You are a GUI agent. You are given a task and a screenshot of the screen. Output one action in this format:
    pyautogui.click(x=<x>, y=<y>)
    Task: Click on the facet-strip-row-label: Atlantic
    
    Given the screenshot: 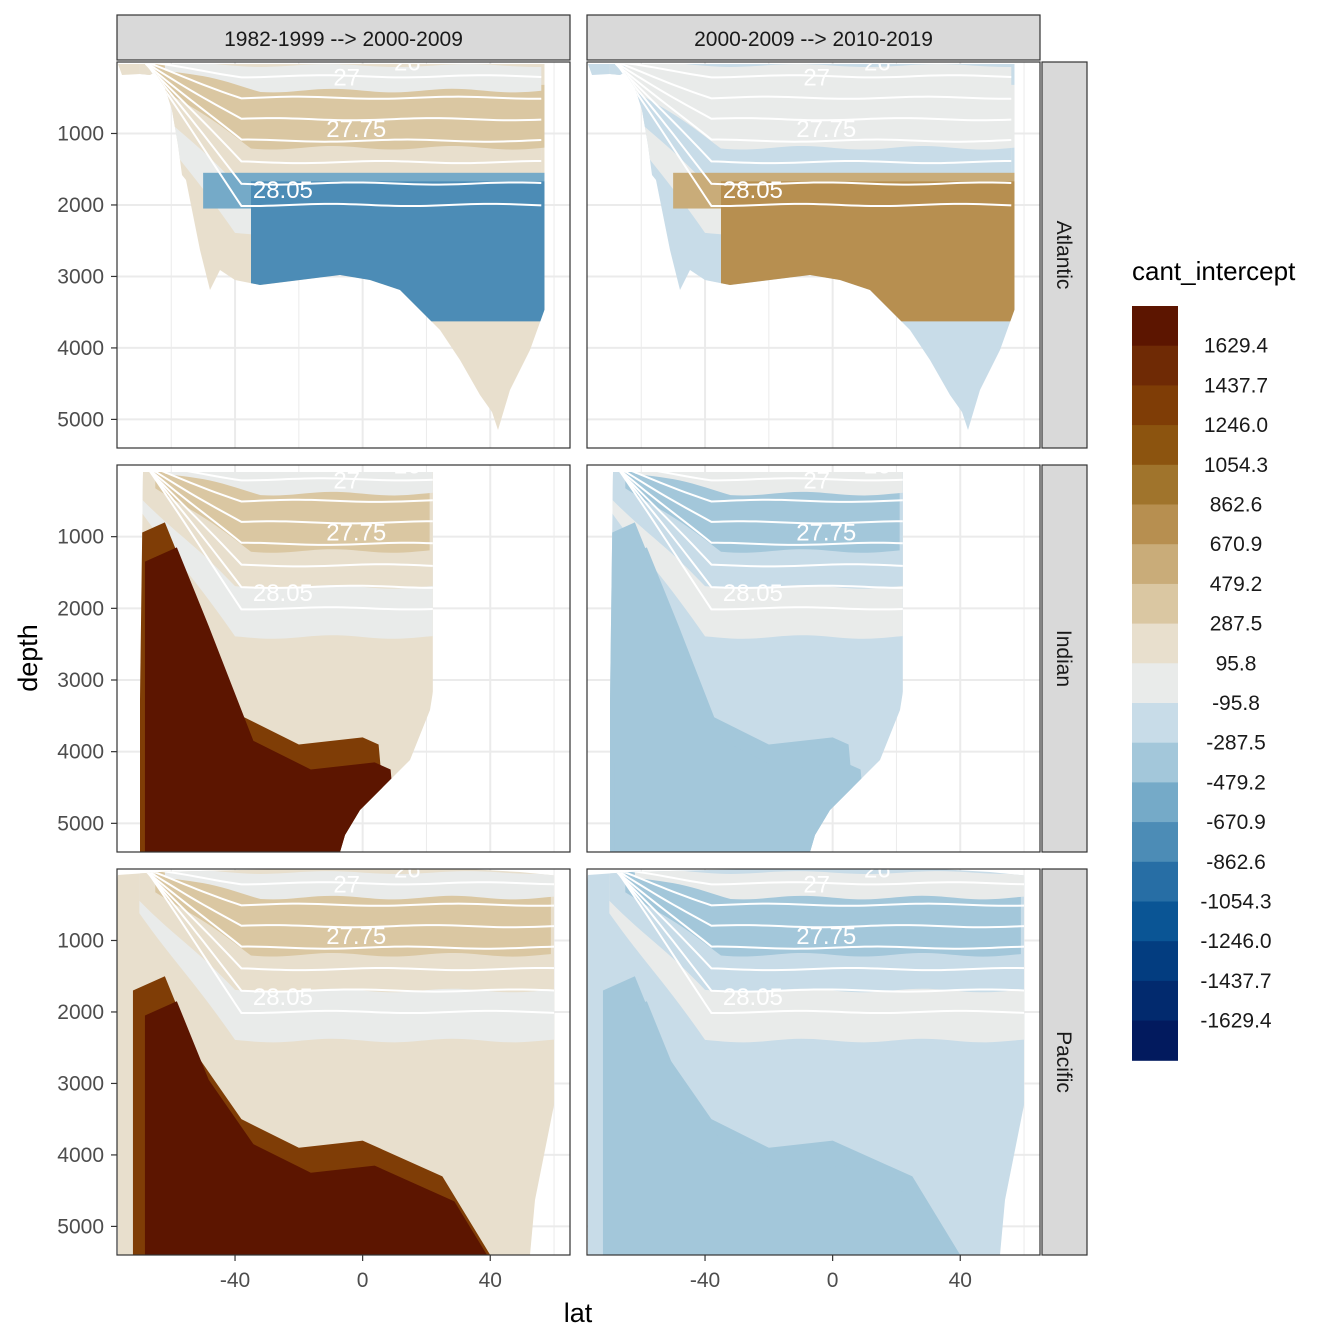 What is the action you would take?
    pyautogui.click(x=1063, y=255)
    